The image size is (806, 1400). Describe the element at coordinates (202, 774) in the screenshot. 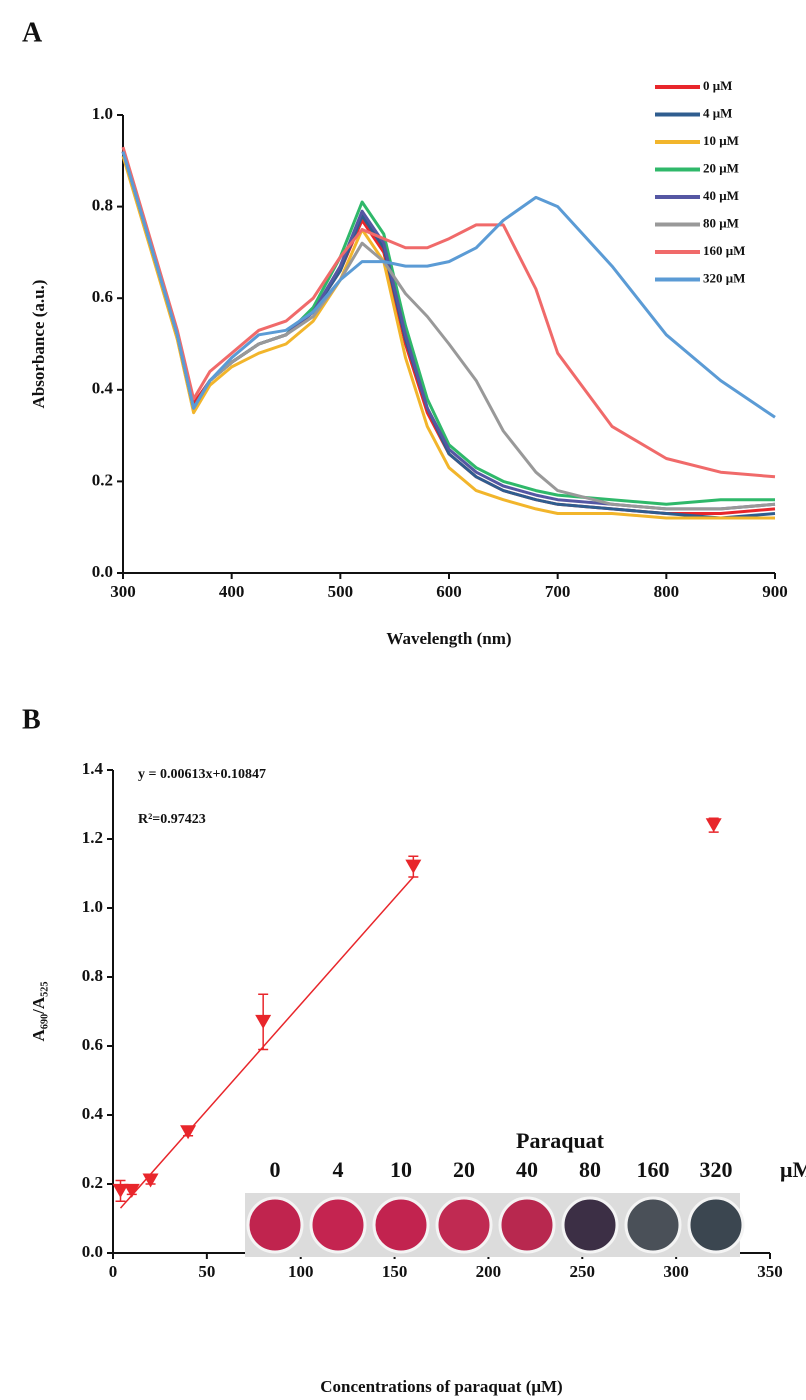

I see `annotation: y = 0.00613x+0.10847` at that location.